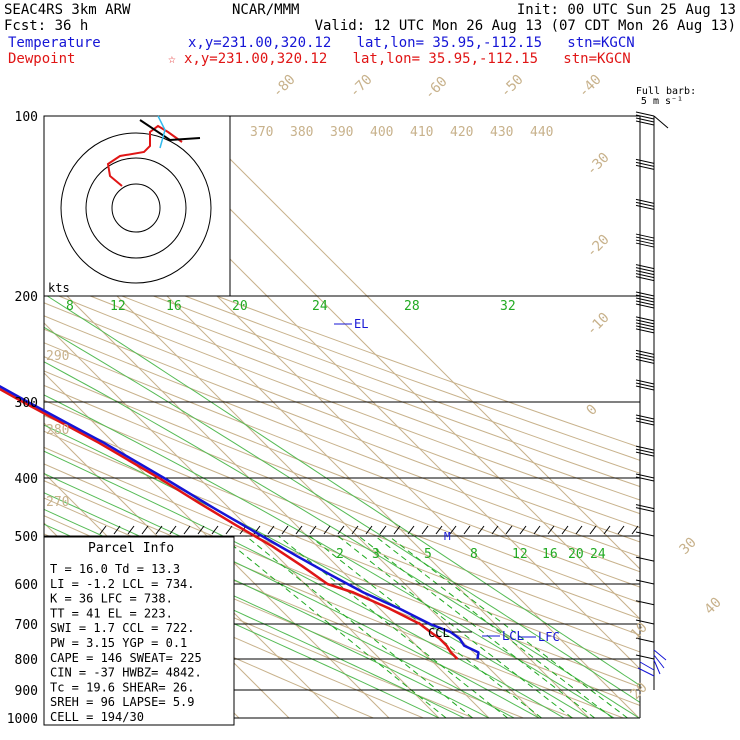  I want to click on mixing-ratio-label: 8, so click(474, 554).